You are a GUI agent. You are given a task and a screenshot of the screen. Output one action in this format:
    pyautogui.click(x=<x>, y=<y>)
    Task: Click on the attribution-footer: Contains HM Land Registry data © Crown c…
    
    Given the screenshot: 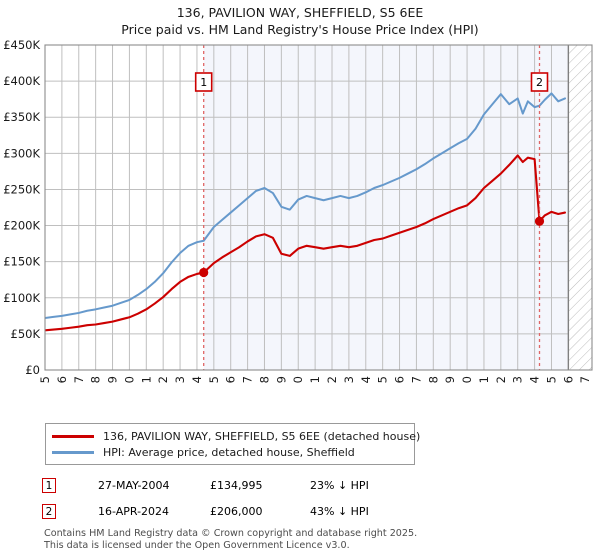 What is the action you would take?
    pyautogui.click(x=314, y=539)
    